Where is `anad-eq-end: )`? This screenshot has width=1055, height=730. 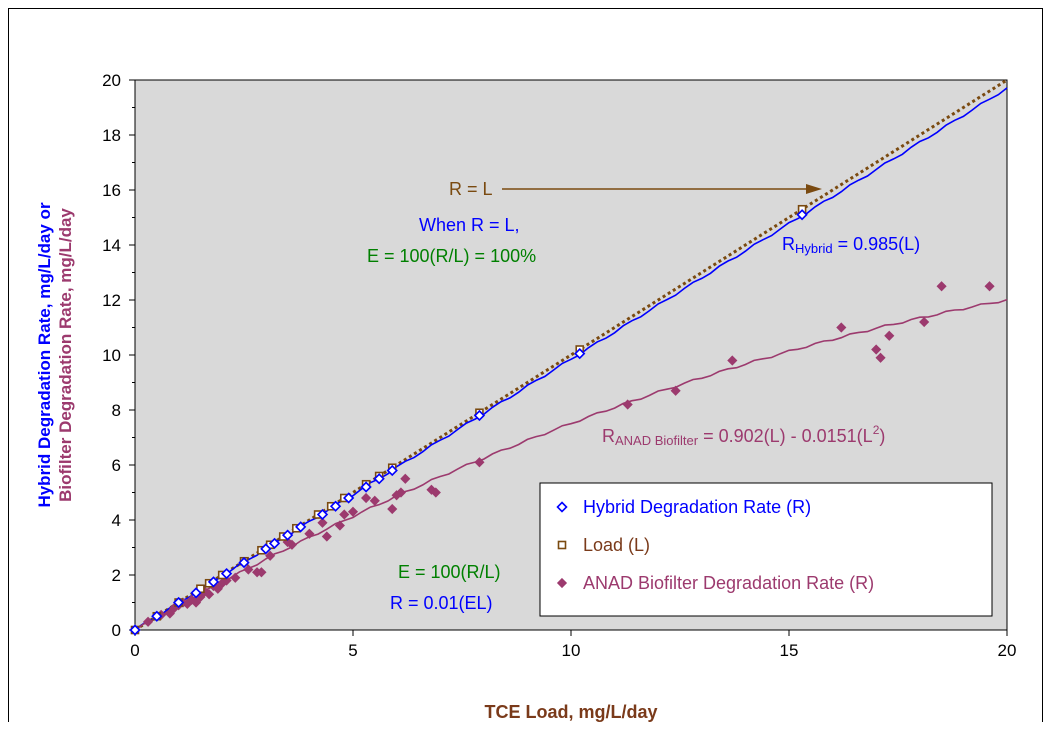
anad-eq-end: ) is located at coordinates (882, 436).